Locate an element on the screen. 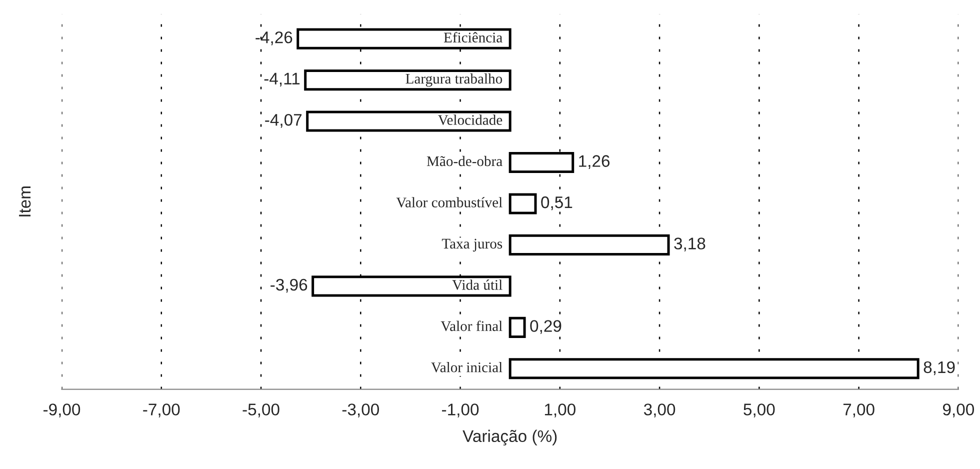 The width and height of the screenshot is (980, 469). x-tick-label: -1,00 is located at coordinates (460, 411).